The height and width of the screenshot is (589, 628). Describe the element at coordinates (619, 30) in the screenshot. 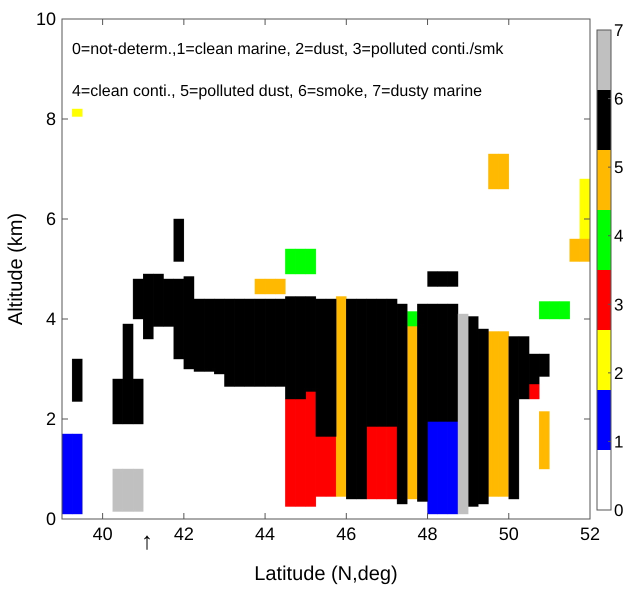

I see `color-bar-label: 7` at that location.